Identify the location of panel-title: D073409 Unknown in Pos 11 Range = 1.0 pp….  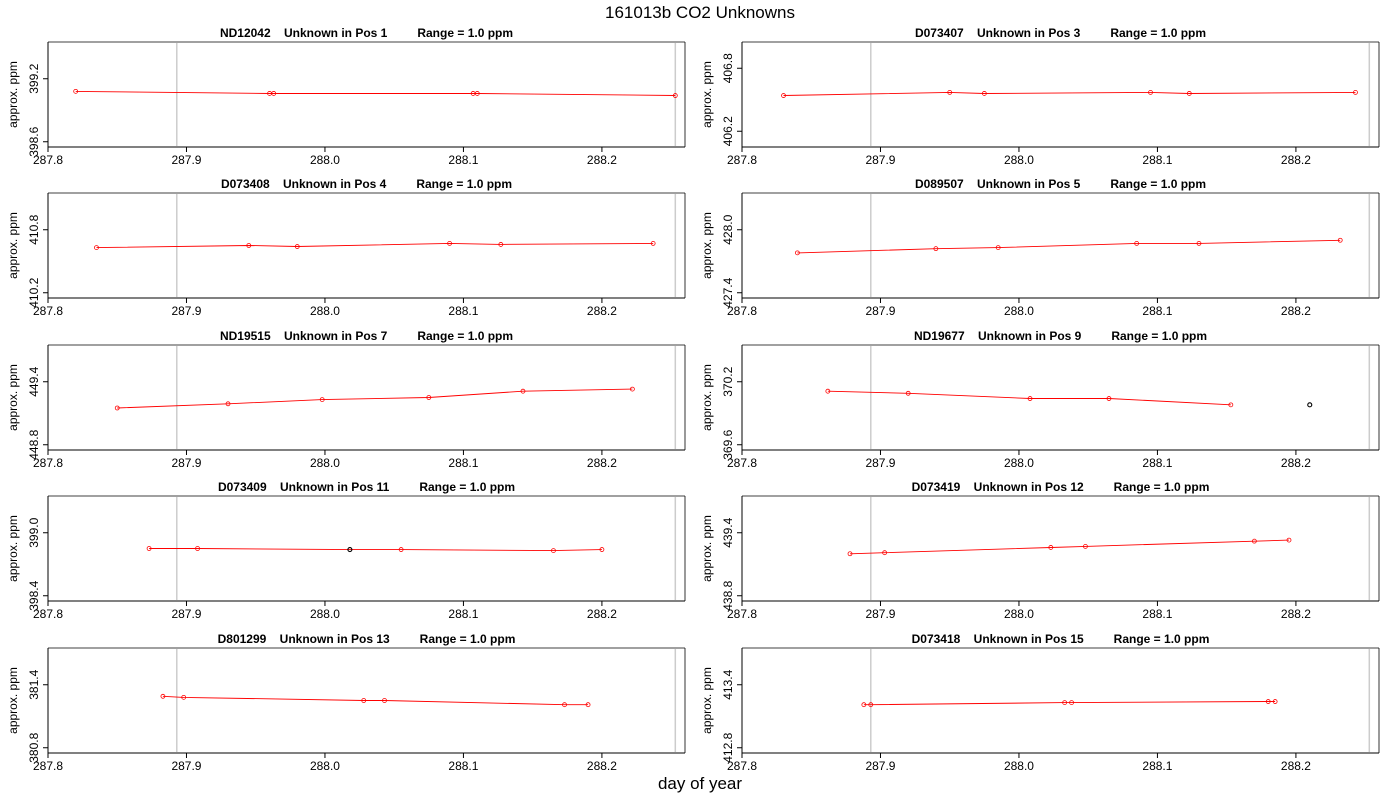
(366, 487).